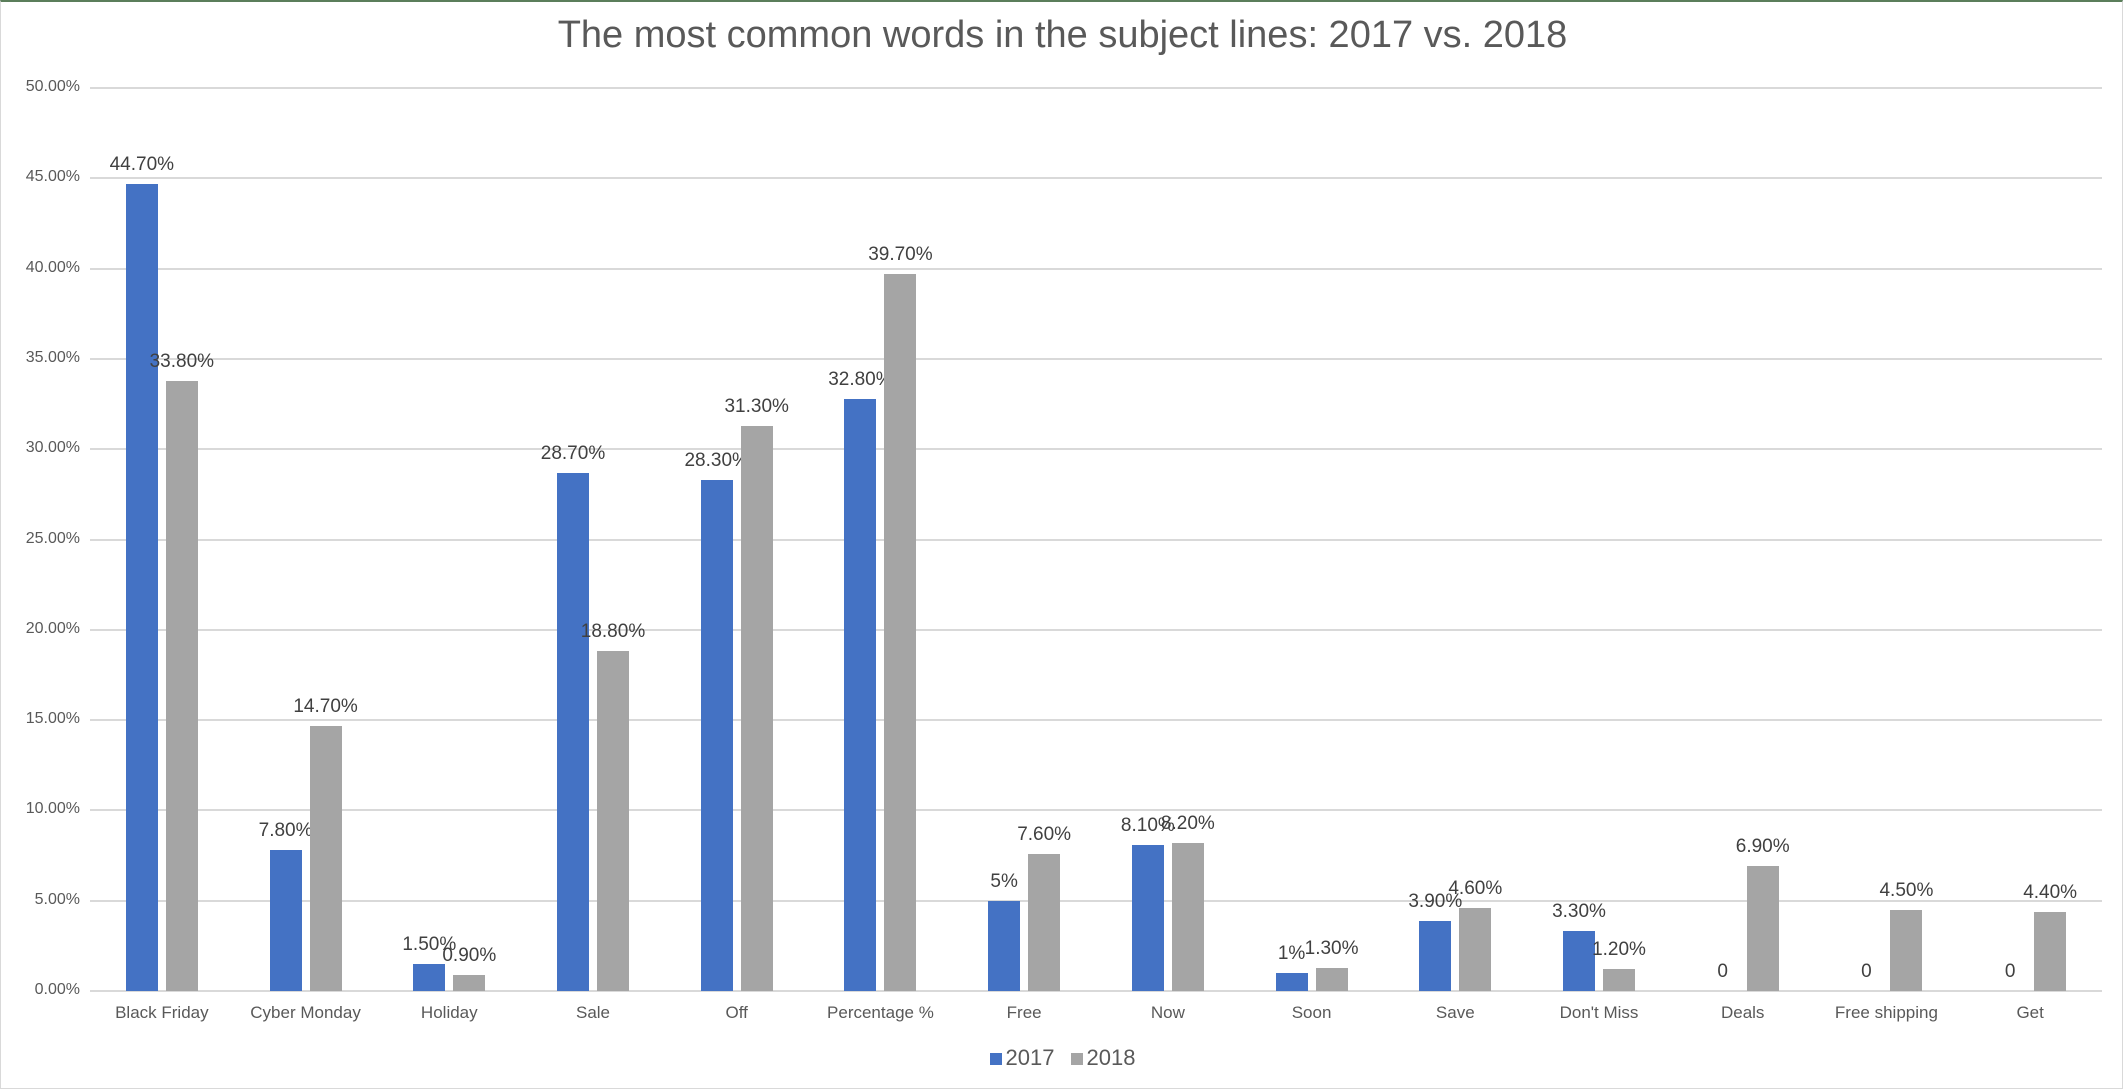 The image size is (2125, 1091). I want to click on y-tick-label: 5.00%, so click(57, 899).